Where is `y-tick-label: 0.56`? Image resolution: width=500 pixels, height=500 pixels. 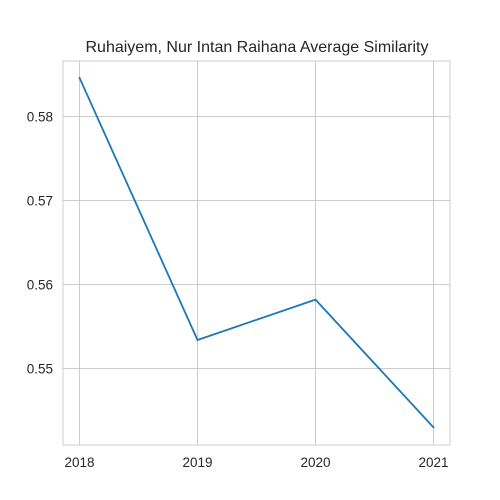
y-tick-label: 0.56 is located at coordinates (40, 285).